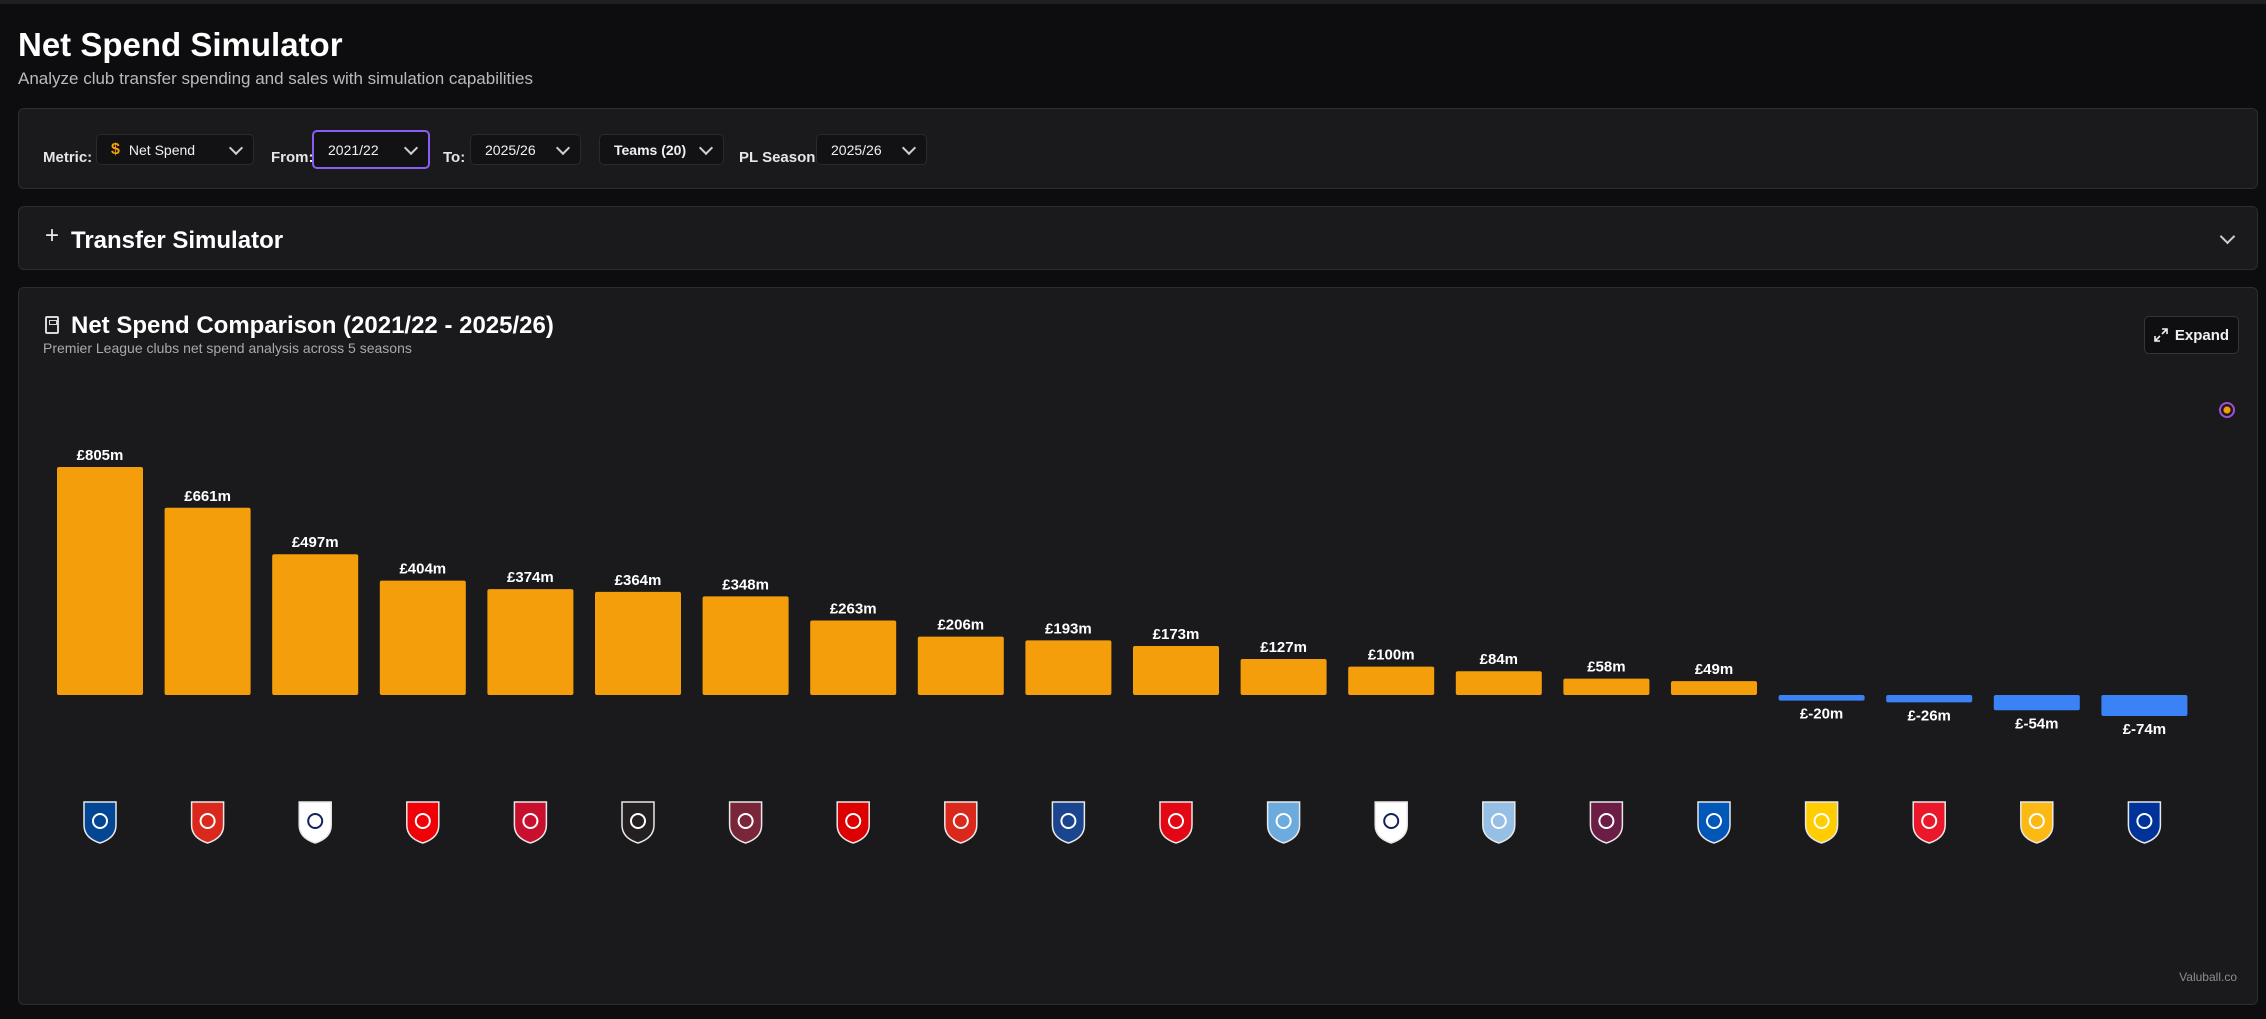  Describe the element at coordinates (1138, 238) in the screenshot. I see `transfer-simulator-panel: + Transfer Simulator` at that location.